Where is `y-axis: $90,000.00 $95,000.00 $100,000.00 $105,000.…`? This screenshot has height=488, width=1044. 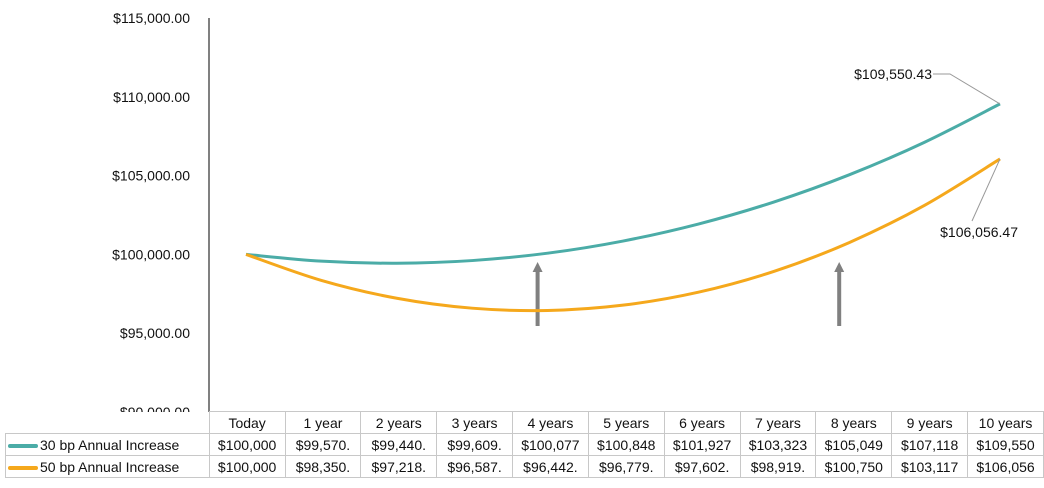
y-axis: $90,000.00 $95,000.00 $100,000.00 $105,000.… is located at coordinates (161, 211).